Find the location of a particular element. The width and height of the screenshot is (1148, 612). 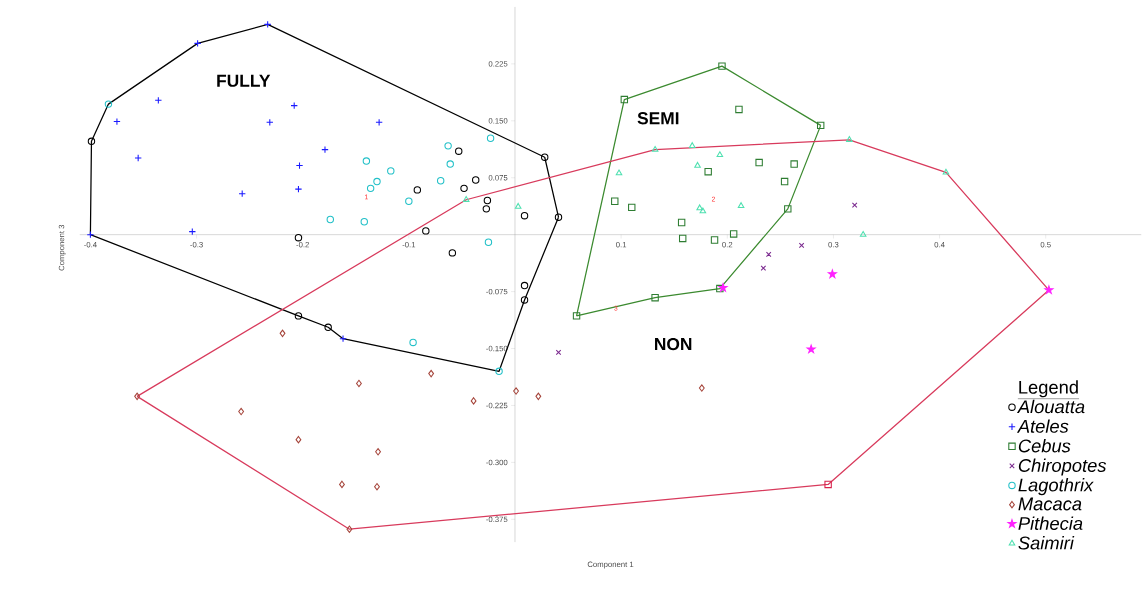

legend-label: Chiropotes is located at coordinates (1062, 467).